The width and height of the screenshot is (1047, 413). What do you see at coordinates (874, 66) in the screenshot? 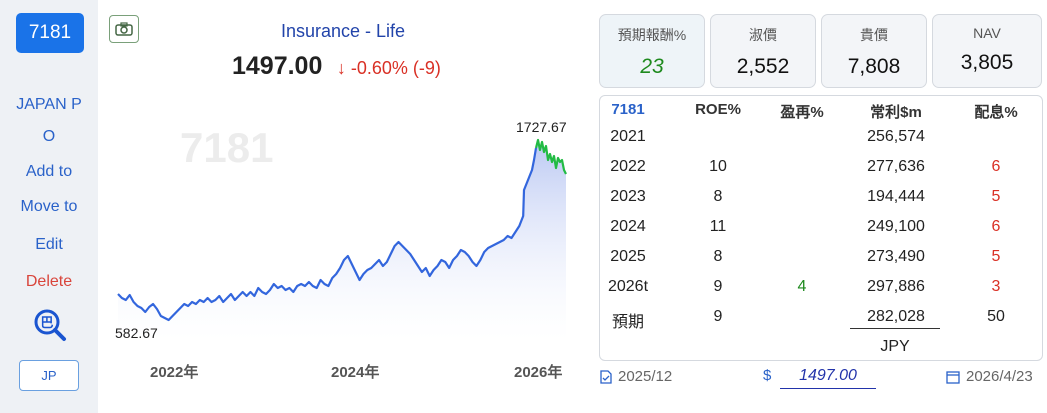
I see `expensive-price-value: 7,808` at bounding box center [874, 66].